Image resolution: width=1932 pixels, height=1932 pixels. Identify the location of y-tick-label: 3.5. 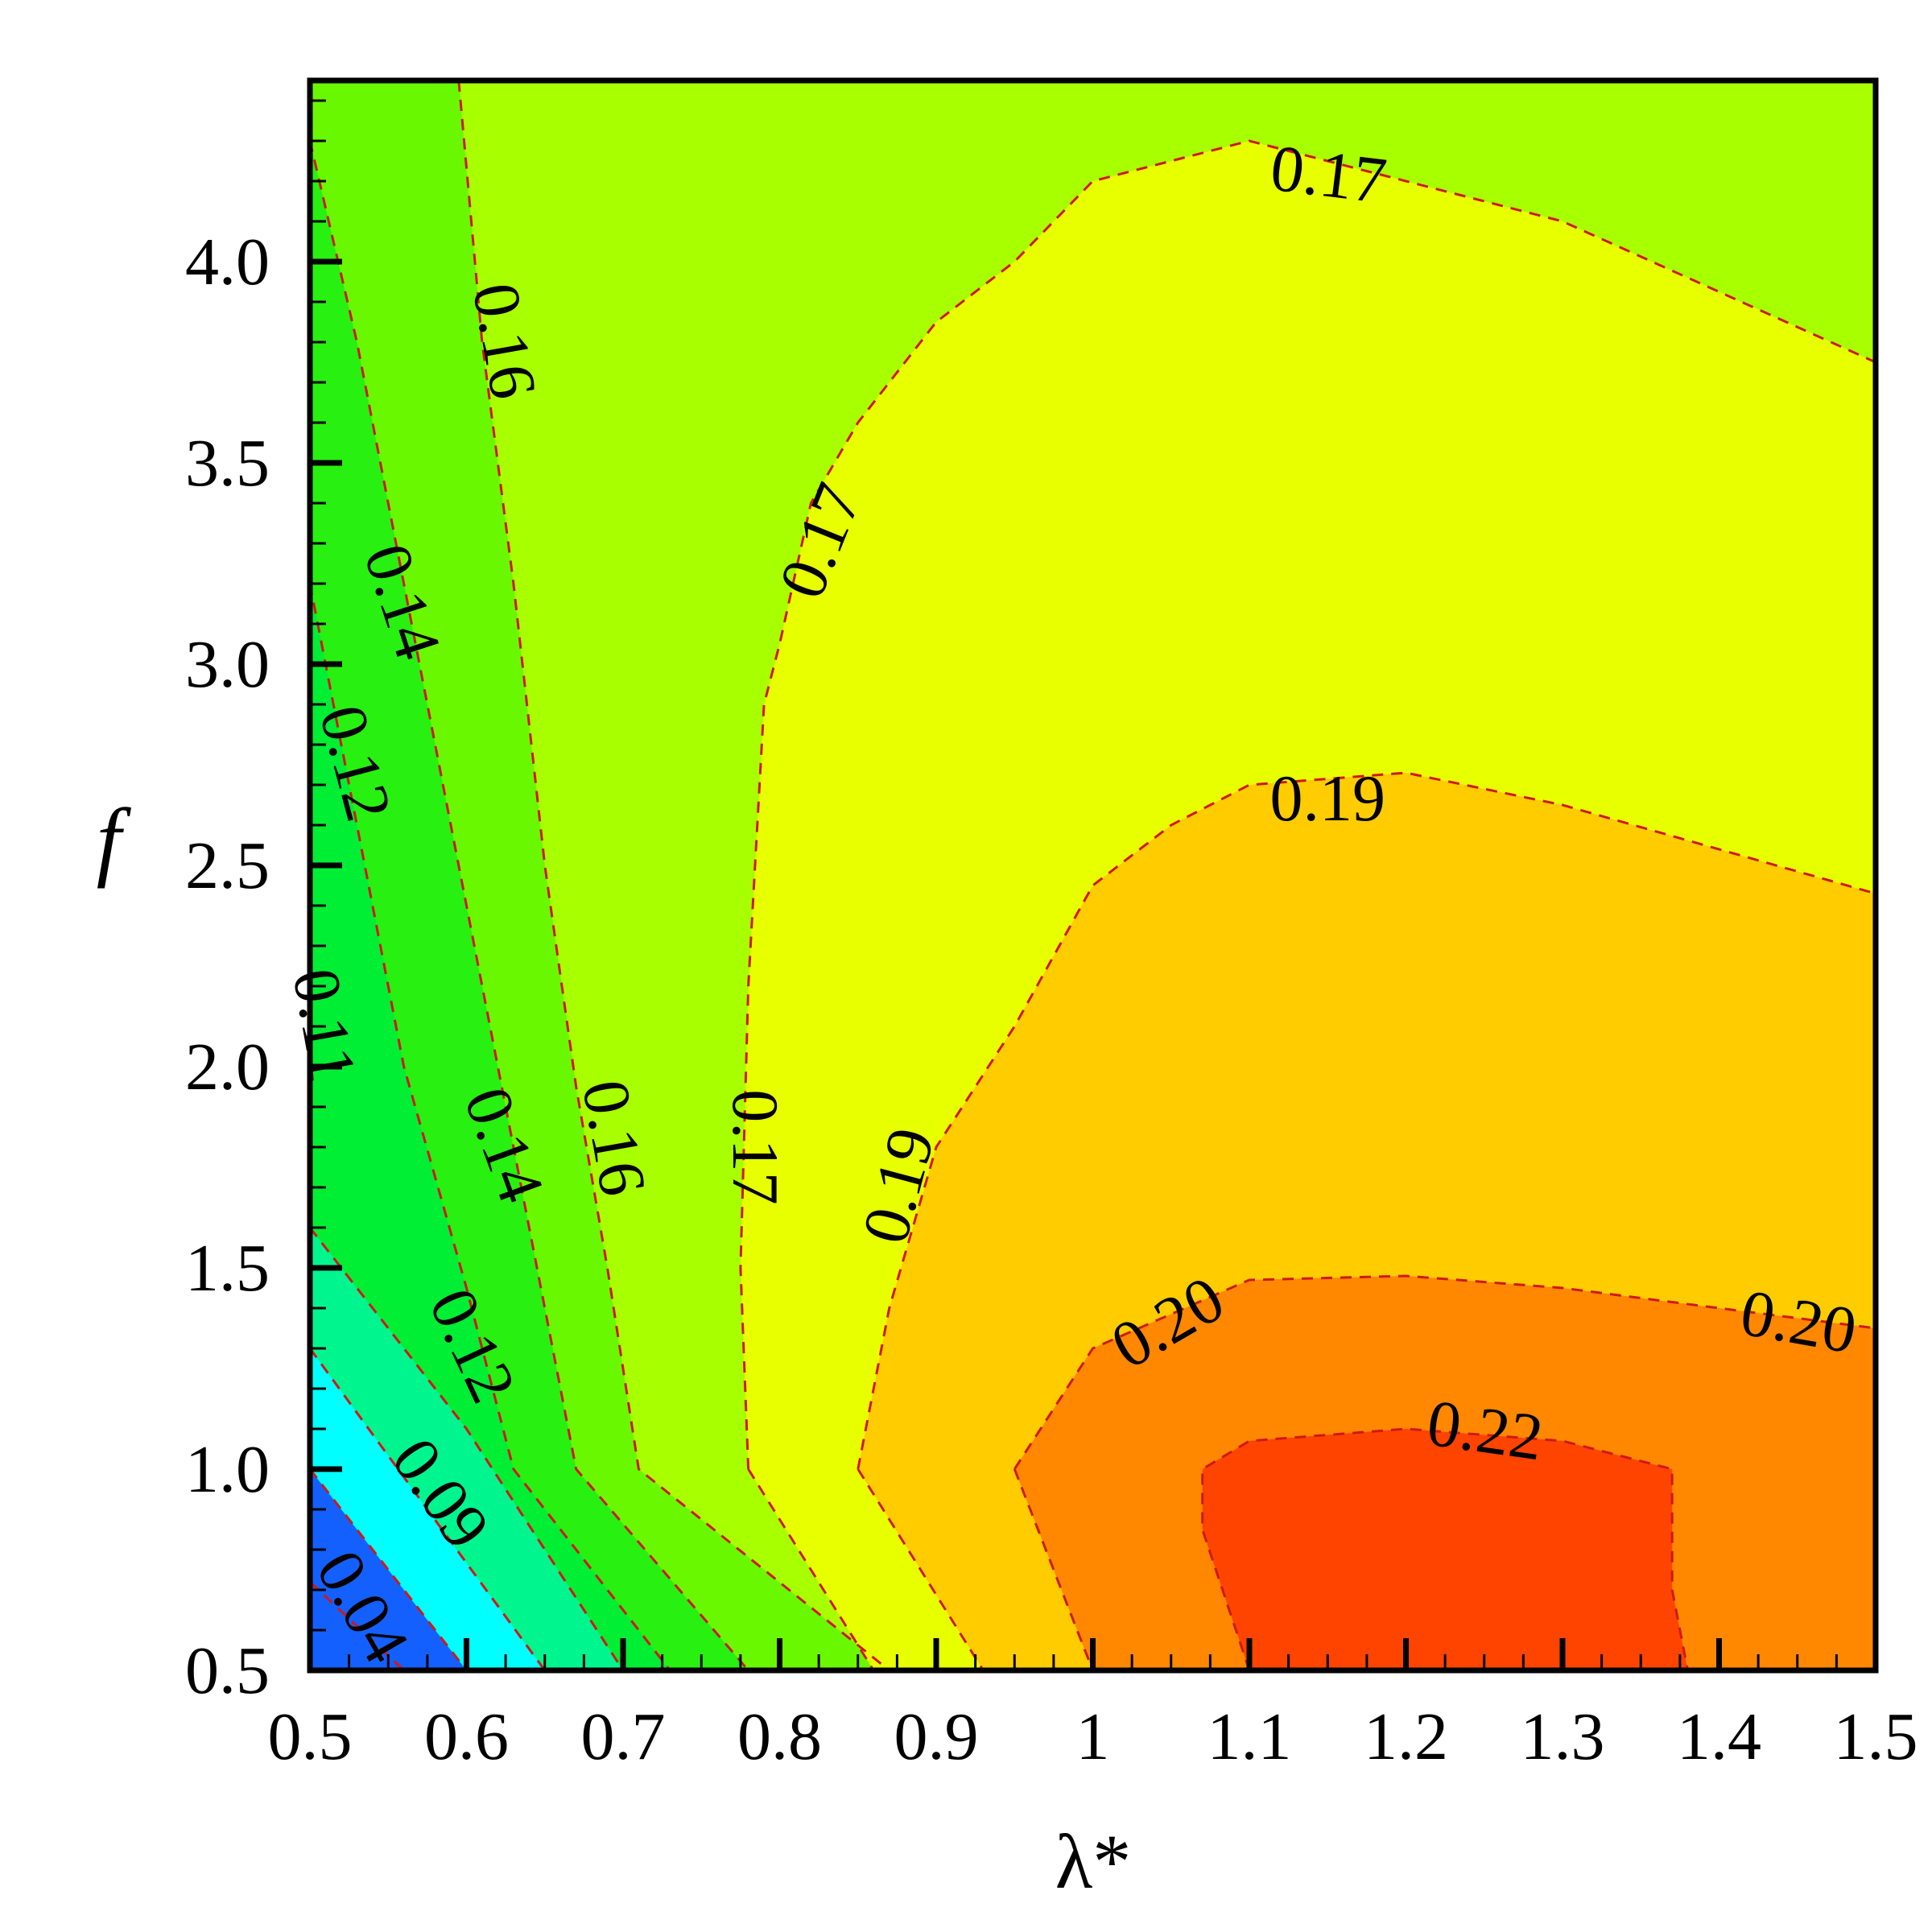
(227, 463).